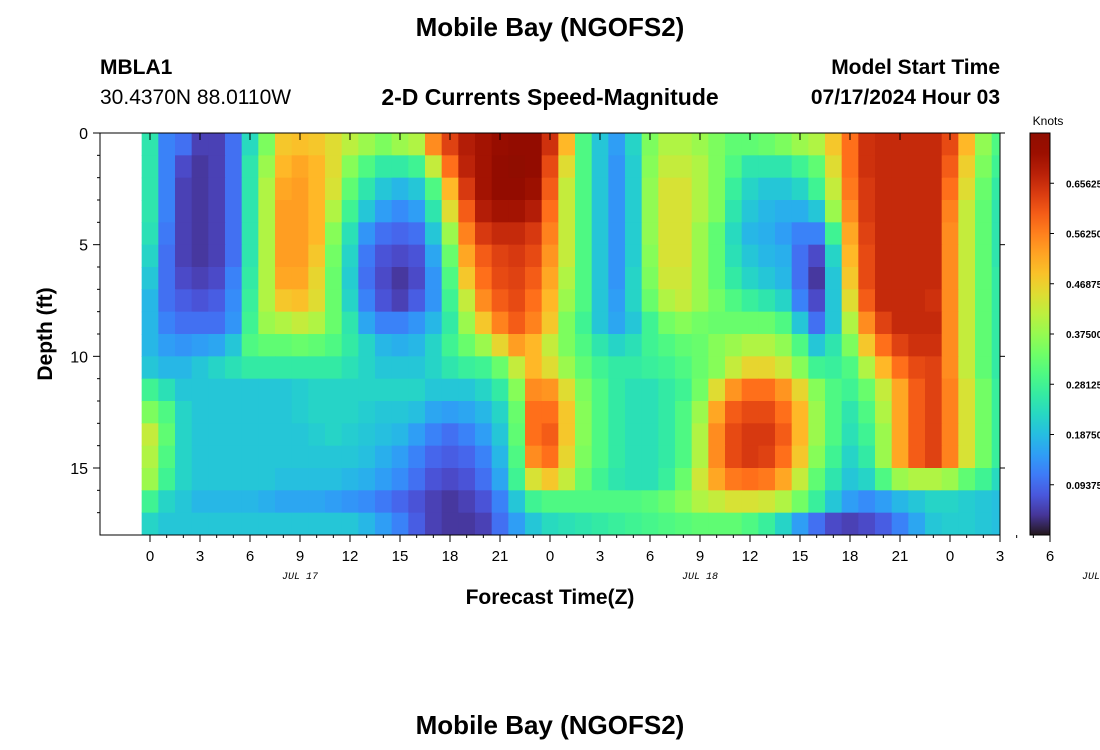 The height and width of the screenshot is (750, 1100). What do you see at coordinates (350, 556) in the screenshot?
I see `x-tick-label: 12` at bounding box center [350, 556].